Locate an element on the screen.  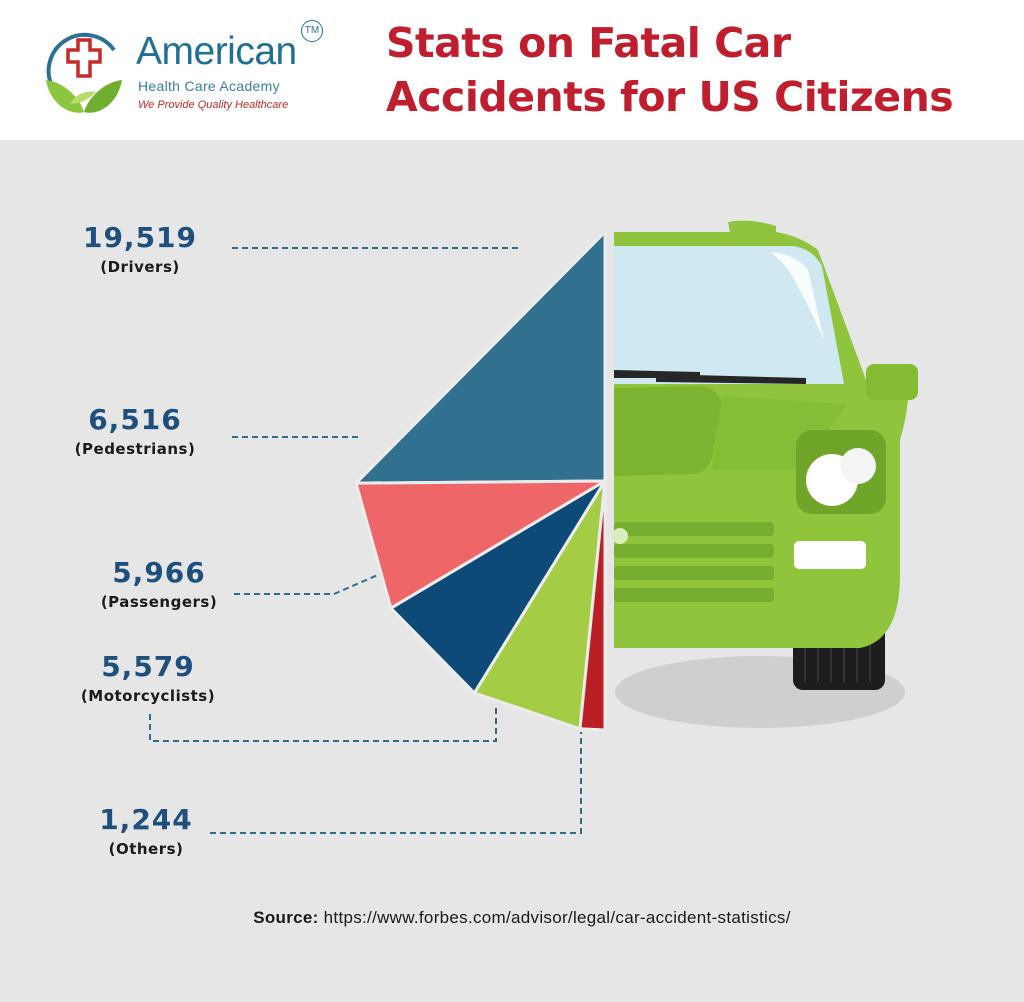
slice-name-drivers: (Drivers) is located at coordinates (140, 267).